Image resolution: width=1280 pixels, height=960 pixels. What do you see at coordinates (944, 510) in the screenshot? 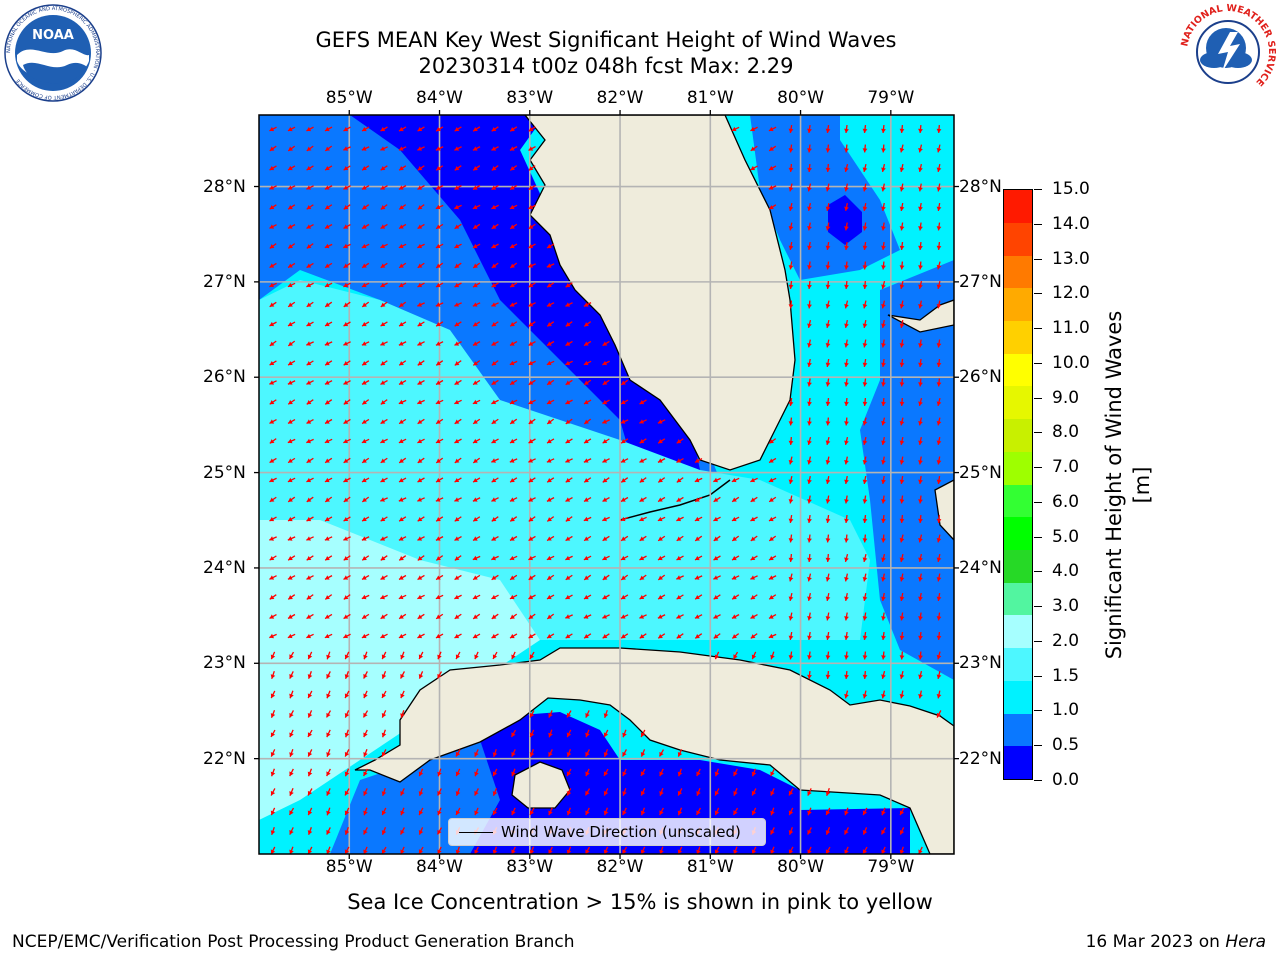
I see `andros-island` at bounding box center [944, 510].